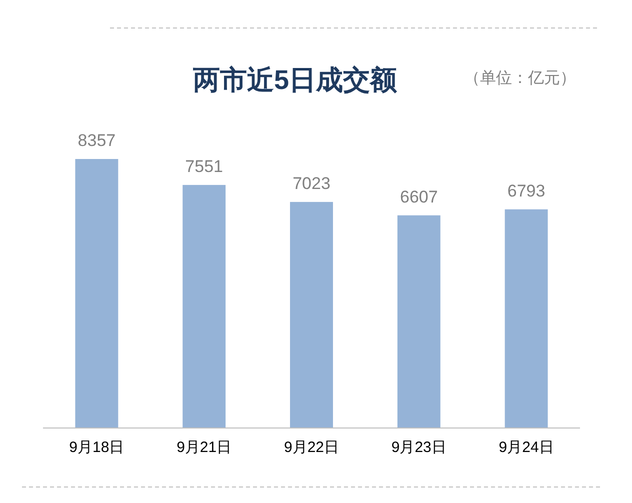 The width and height of the screenshot is (632, 503). Describe the element at coordinates (96, 447) in the screenshot. I see `x-tick-label: 9月18日` at that location.